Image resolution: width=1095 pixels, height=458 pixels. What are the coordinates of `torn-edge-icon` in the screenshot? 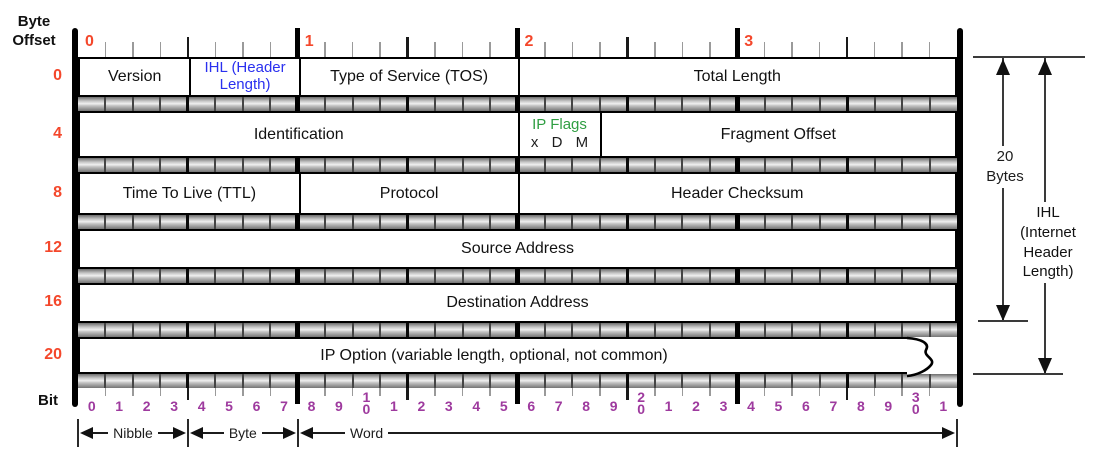 It's located at (920, 357).